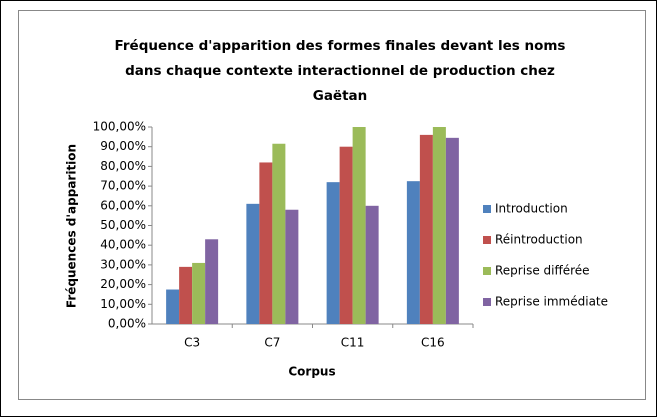  I want to click on y-tick-label: 40,00%, so click(123, 245).